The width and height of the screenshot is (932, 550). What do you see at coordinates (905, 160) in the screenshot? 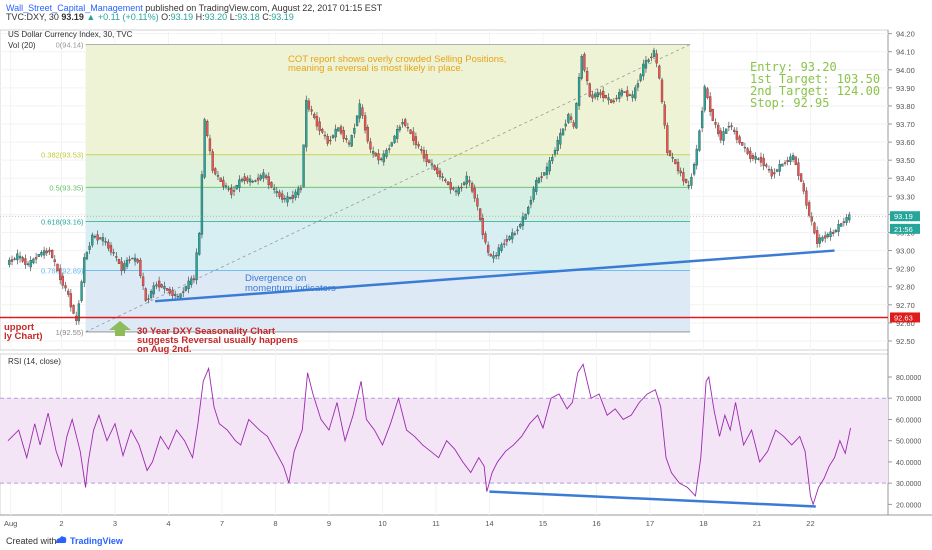
I see `price-tick-label: 93.50` at bounding box center [905, 160].